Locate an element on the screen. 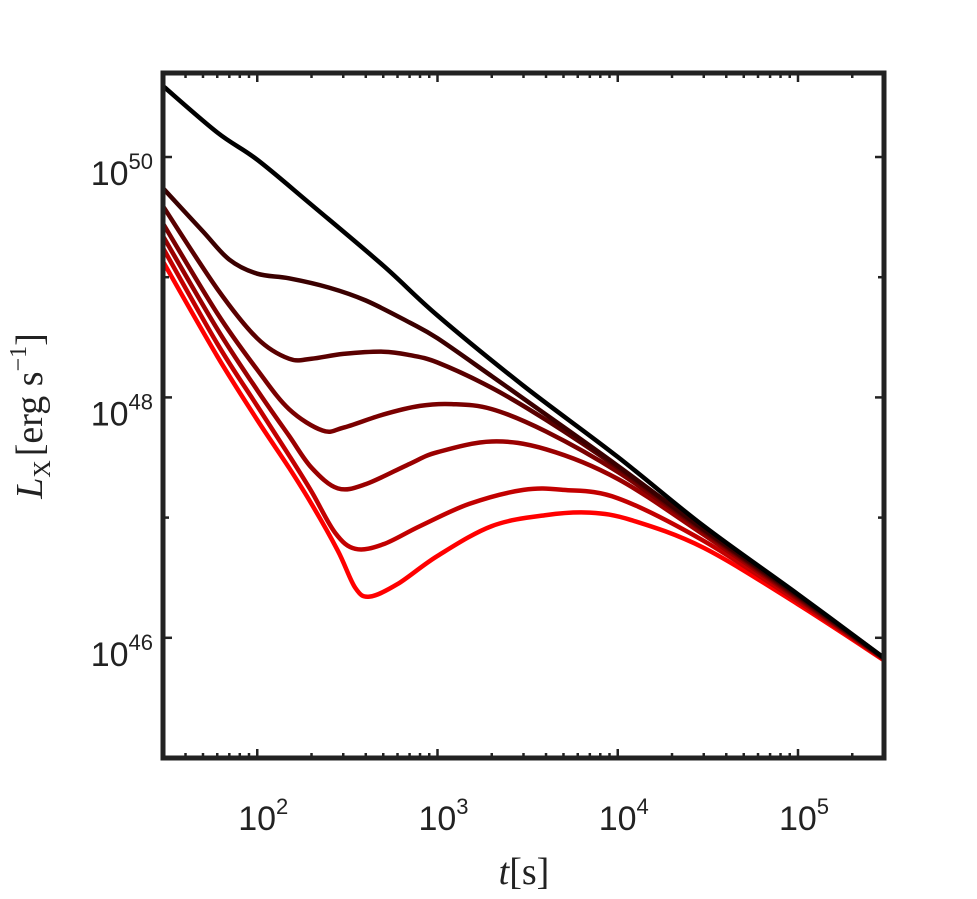 The width and height of the screenshot is (977, 899). x-tick-label: 10³ is located at coordinates (443, 816).